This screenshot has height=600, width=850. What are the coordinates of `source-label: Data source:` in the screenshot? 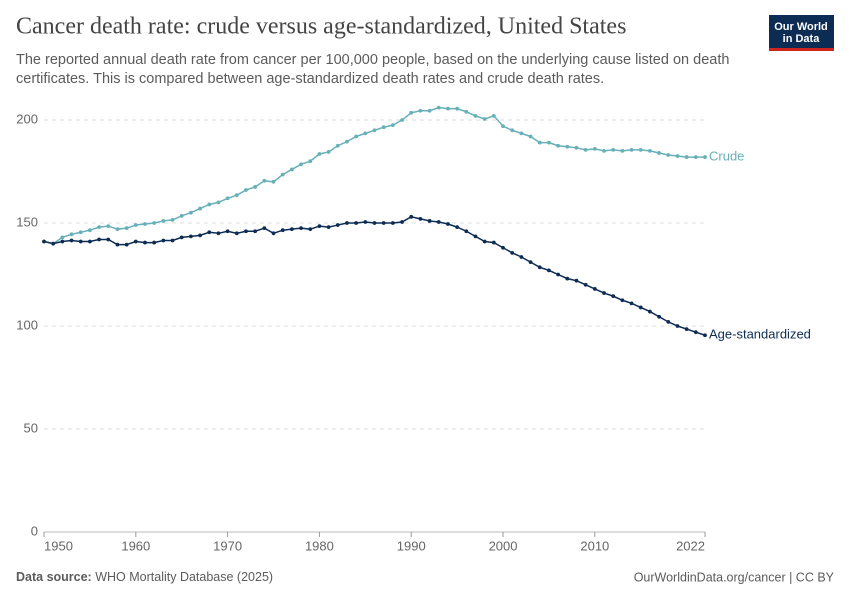 It's located at (54, 577).